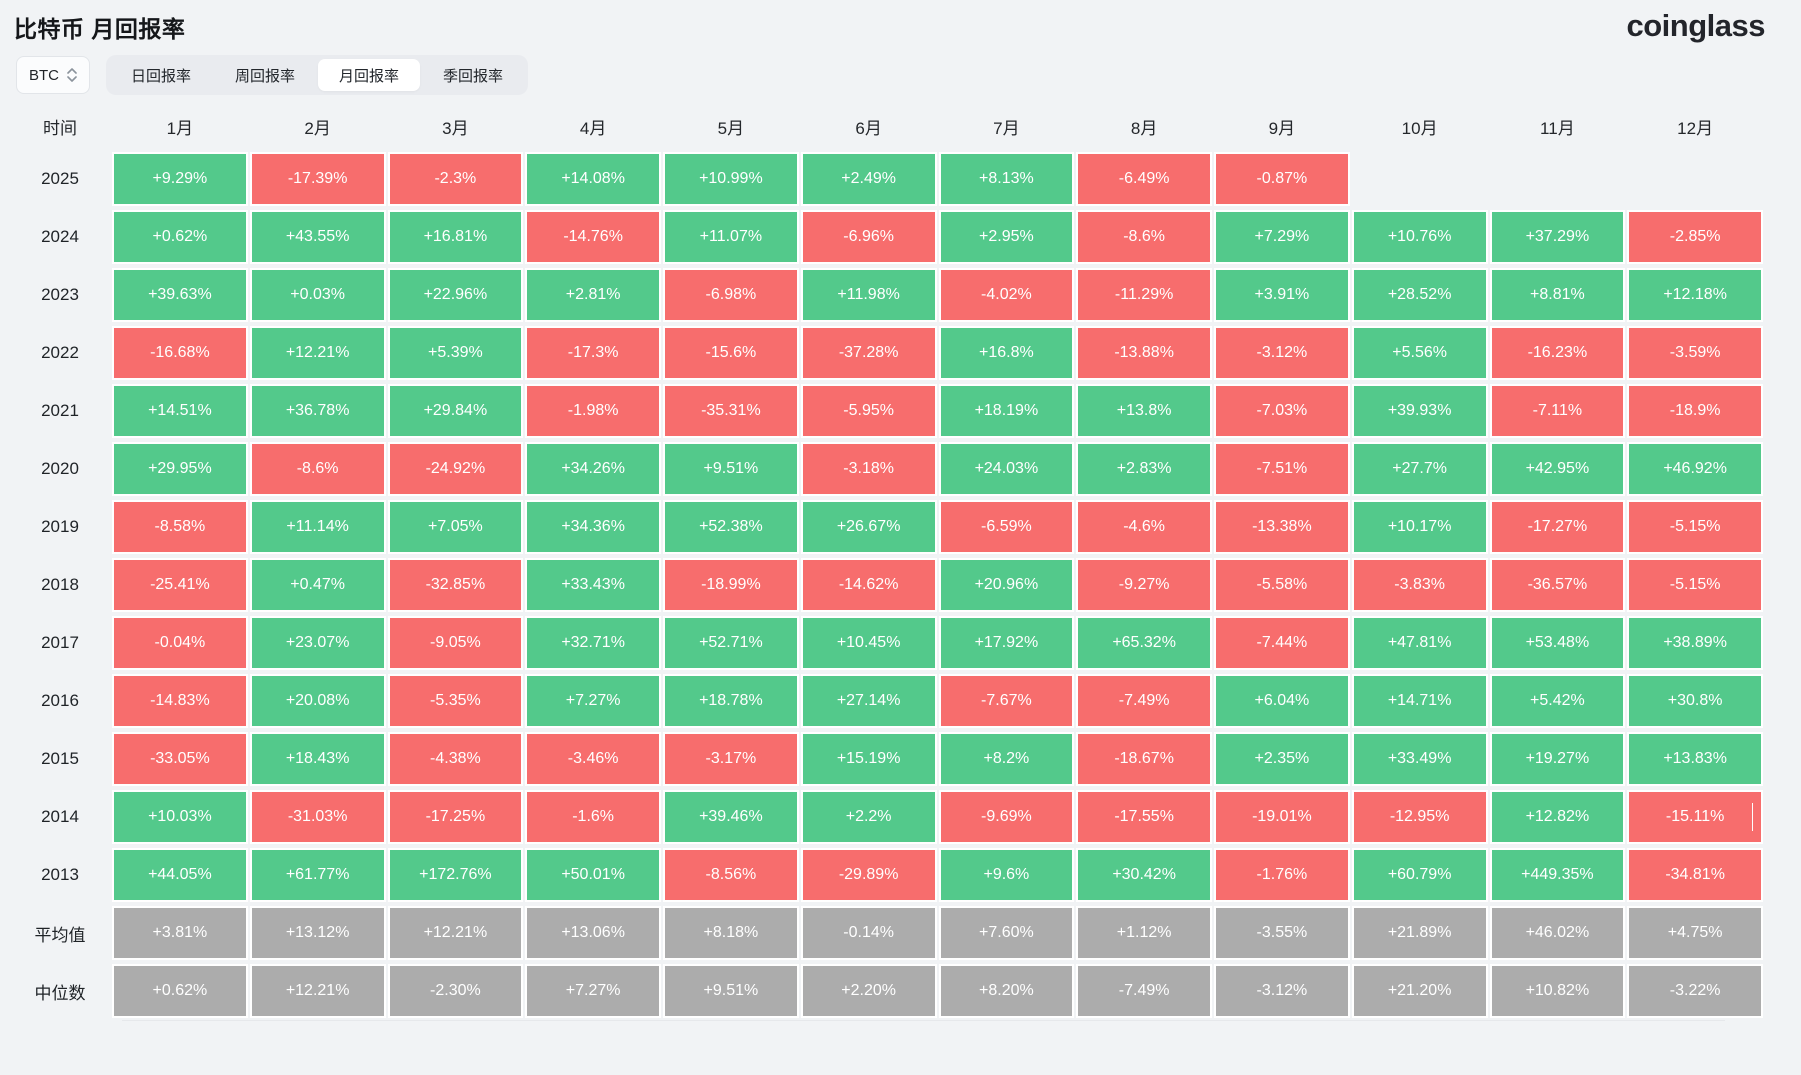  I want to click on return-cell: +30.8%, so click(1695, 701).